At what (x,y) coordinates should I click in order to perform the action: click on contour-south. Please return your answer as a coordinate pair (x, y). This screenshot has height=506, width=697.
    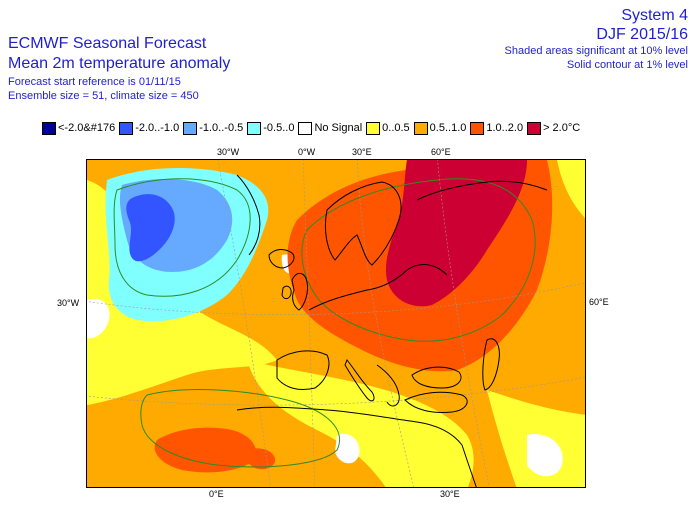
    Looking at the image, I should click on (240, 428).